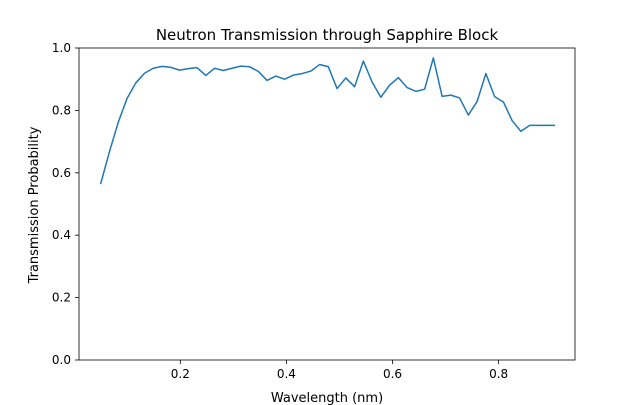  Describe the element at coordinates (392, 374) in the screenshot. I see `x-tick-label: 0.6` at that location.